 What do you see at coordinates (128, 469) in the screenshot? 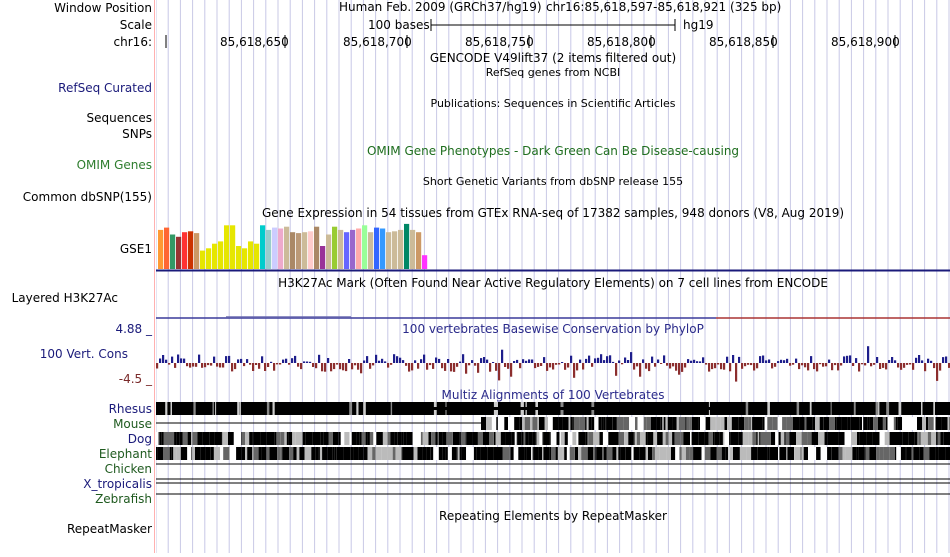
I see `species-label-chicken: Chicken` at bounding box center [128, 469].